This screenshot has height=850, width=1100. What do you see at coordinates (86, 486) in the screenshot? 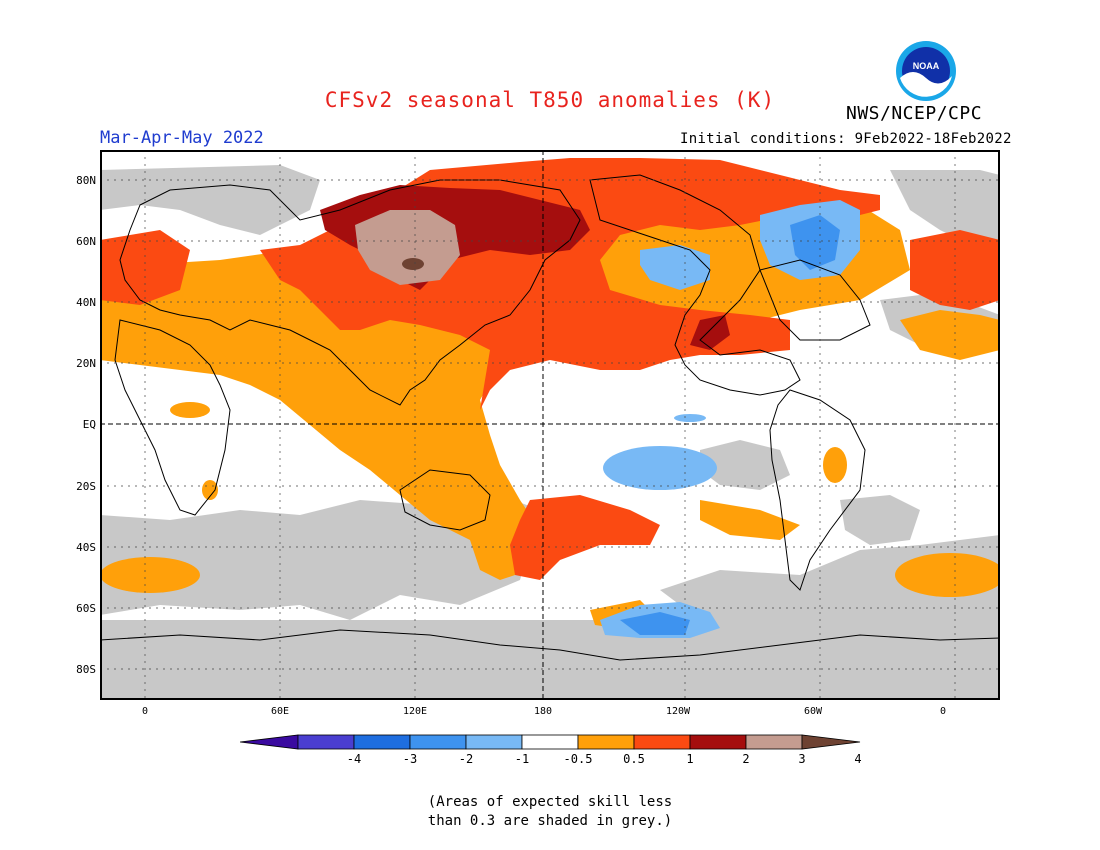
I see `lat-label: 20S` at bounding box center [86, 486].